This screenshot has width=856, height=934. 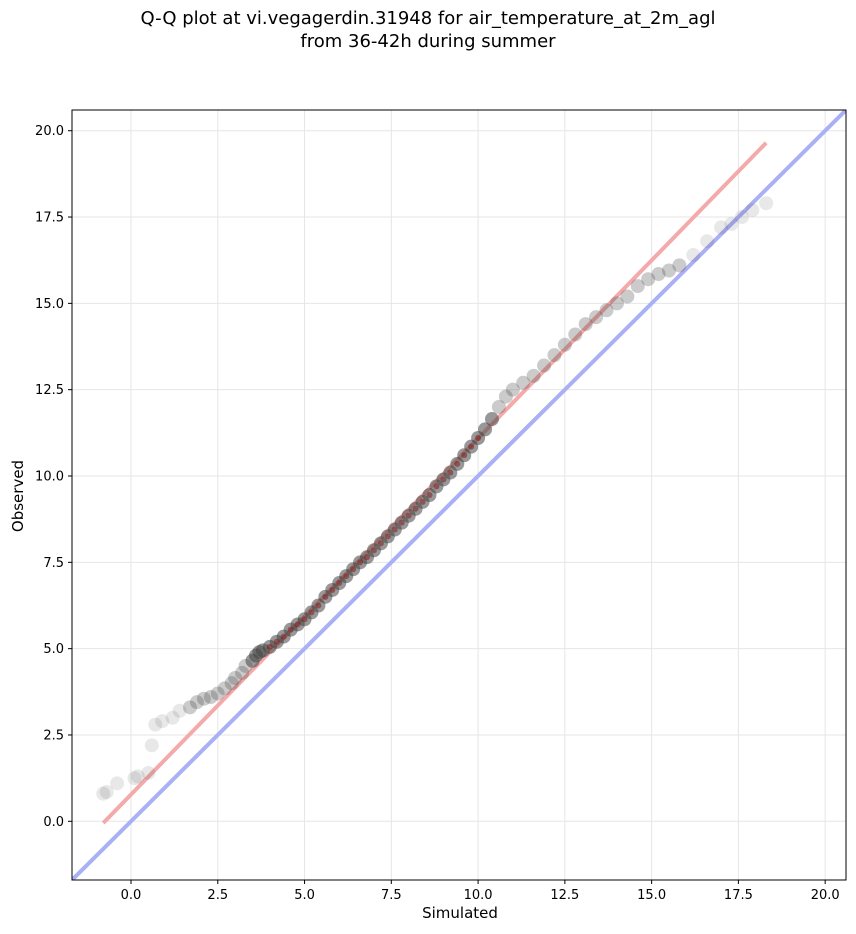 I want to click on x-tick-label: 7.5, so click(x=391, y=895).